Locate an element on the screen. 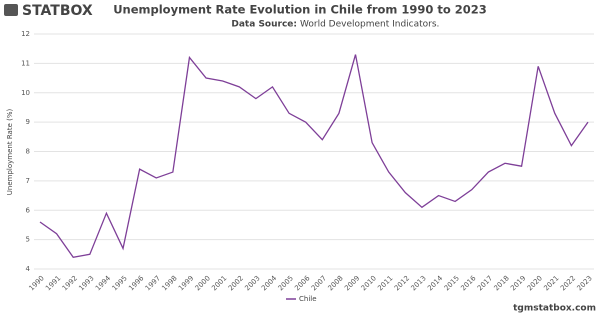  x-tick-label: 1995 is located at coordinates (120, 283).